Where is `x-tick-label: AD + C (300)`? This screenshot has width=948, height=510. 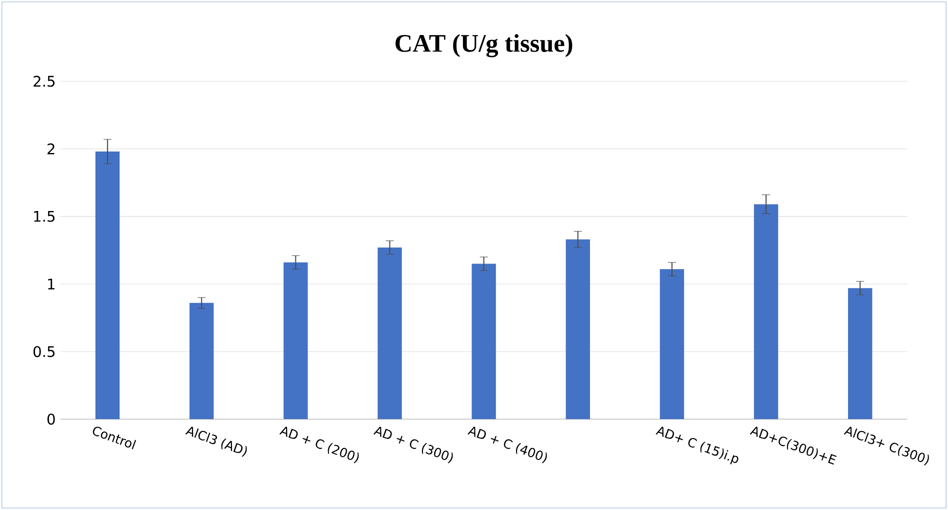
x-tick-label: AD + C (300) is located at coordinates (413, 445).